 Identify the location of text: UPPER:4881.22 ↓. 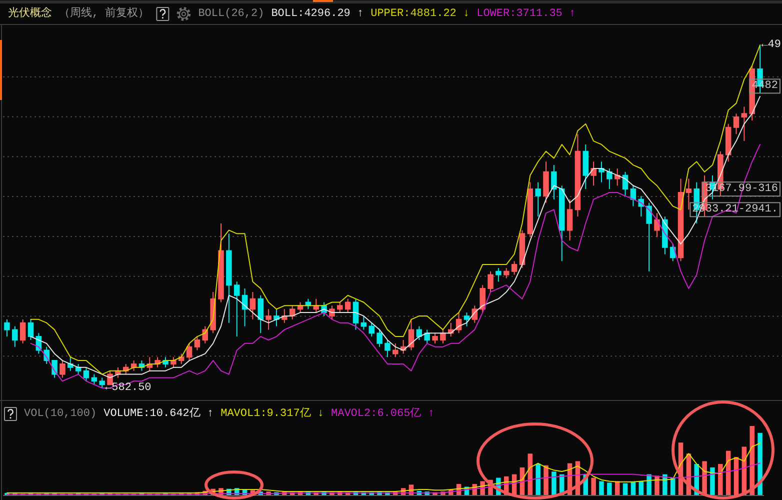
(420, 14).